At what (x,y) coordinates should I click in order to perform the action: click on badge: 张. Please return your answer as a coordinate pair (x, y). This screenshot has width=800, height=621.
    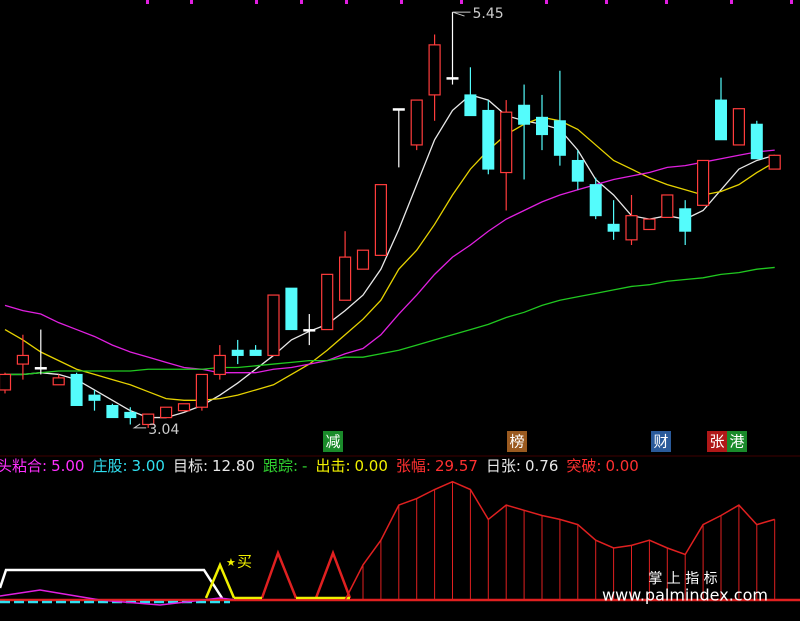
    Looking at the image, I should click on (716, 442).